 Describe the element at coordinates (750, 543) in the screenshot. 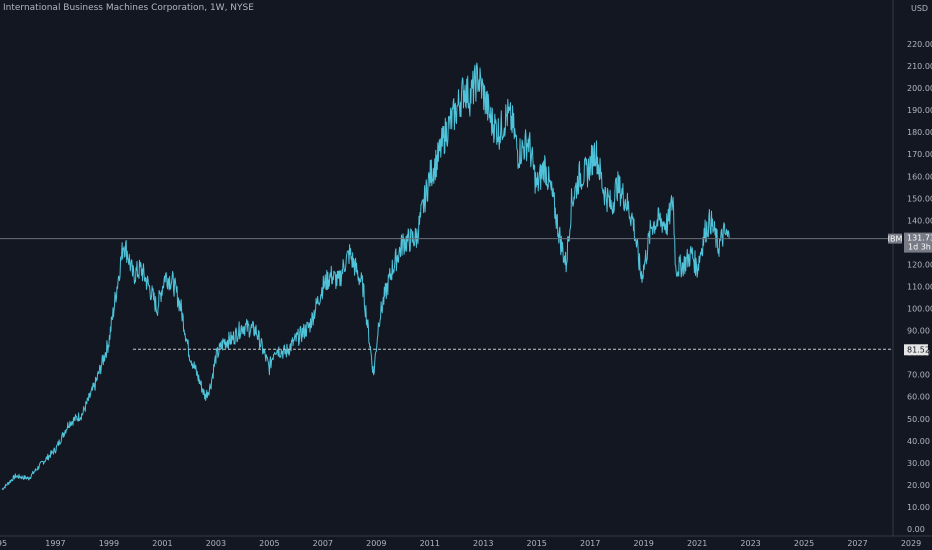

I see `time-tick-label: 2023` at that location.